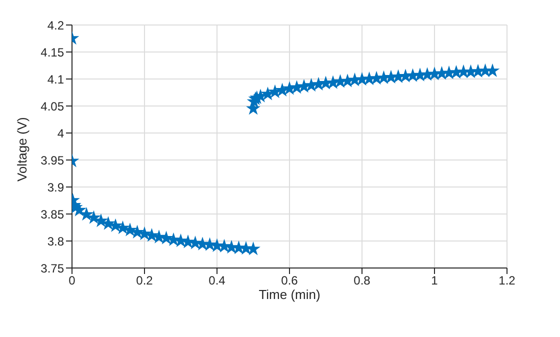 This screenshot has width=560, height=337. What do you see at coordinates (507, 281) in the screenshot?
I see `x-tick-label: 1.2` at bounding box center [507, 281].